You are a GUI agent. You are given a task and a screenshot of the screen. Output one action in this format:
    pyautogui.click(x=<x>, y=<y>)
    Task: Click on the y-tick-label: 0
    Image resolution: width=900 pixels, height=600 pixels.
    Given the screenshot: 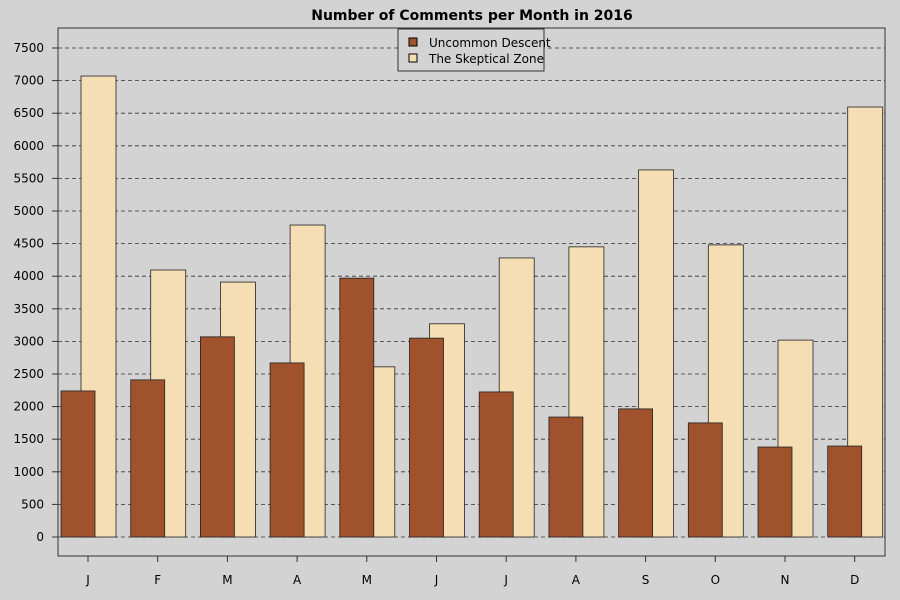 What is the action you would take?
    pyautogui.click(x=40, y=537)
    